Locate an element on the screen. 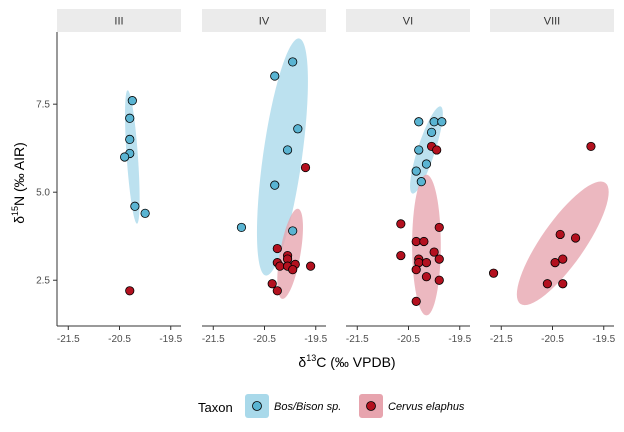 The width and height of the screenshot is (624, 432). facet-strip-label-iii: III is located at coordinates (118, 22).